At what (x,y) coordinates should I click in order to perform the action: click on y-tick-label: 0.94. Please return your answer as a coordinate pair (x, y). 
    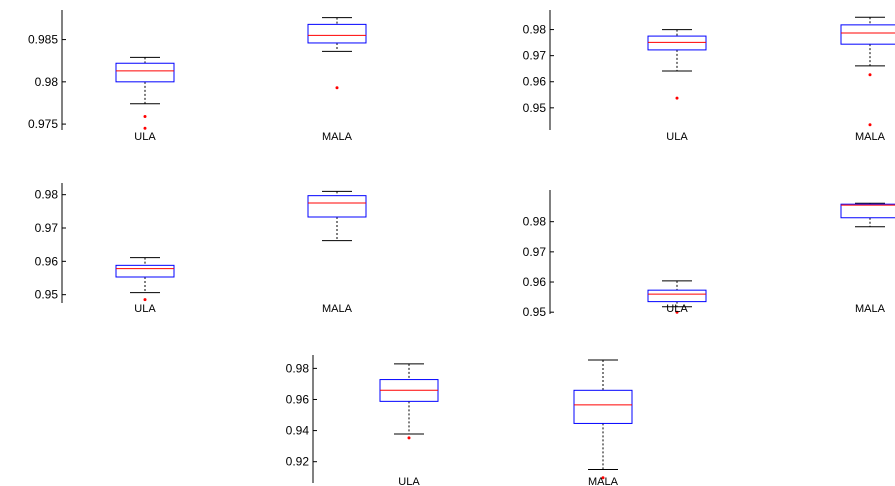
    Looking at the image, I should click on (298, 431).